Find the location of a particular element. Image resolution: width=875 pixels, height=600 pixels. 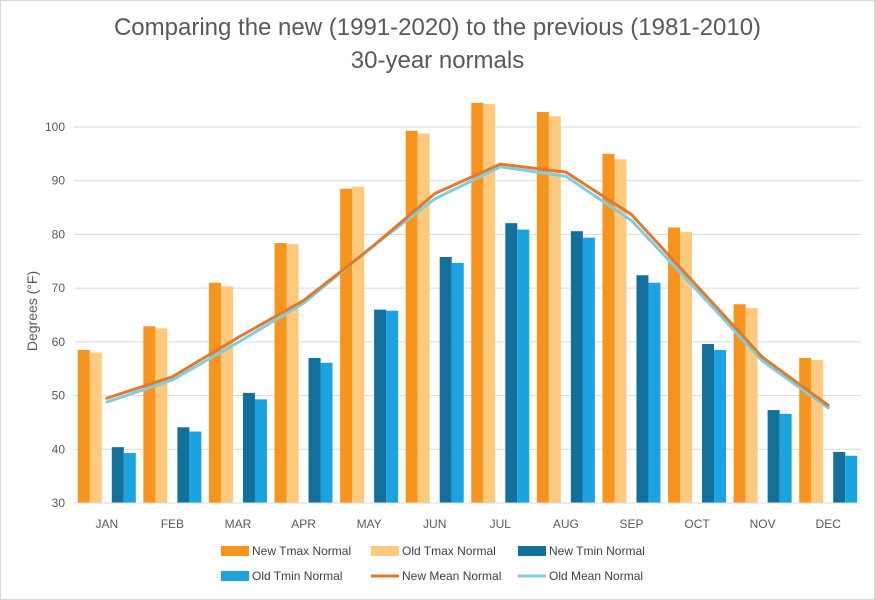

y-tick-label: 40 is located at coordinates (59, 449).